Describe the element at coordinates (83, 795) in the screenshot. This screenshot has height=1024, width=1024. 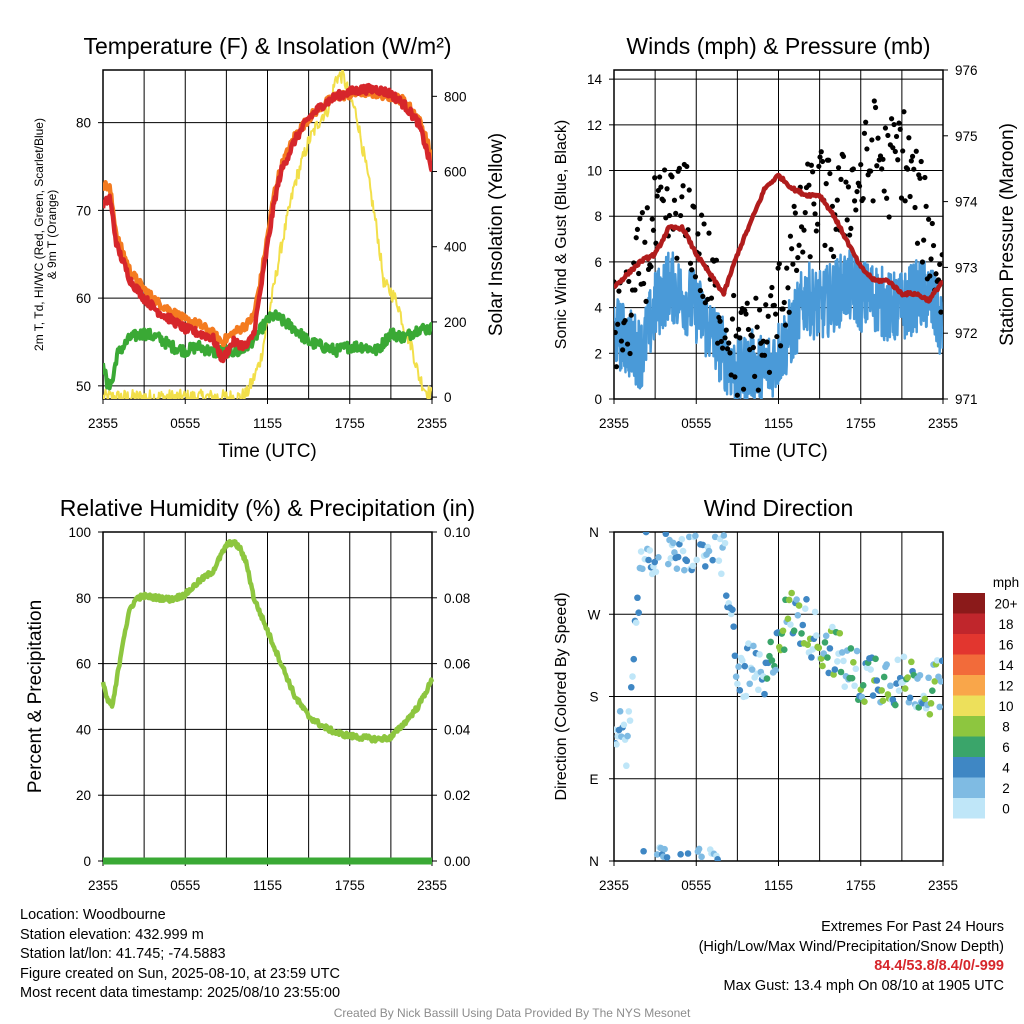
I see `y-tick-label: 20` at that location.